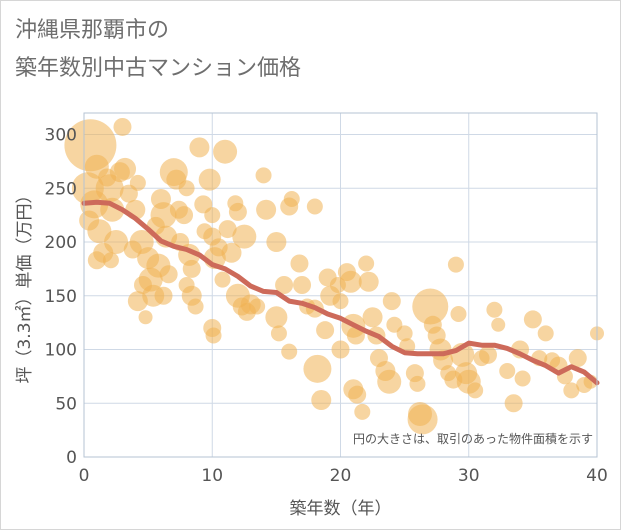 The height and width of the screenshot is (530, 621). I want to click on x-tick-label: 30, so click(469, 476).